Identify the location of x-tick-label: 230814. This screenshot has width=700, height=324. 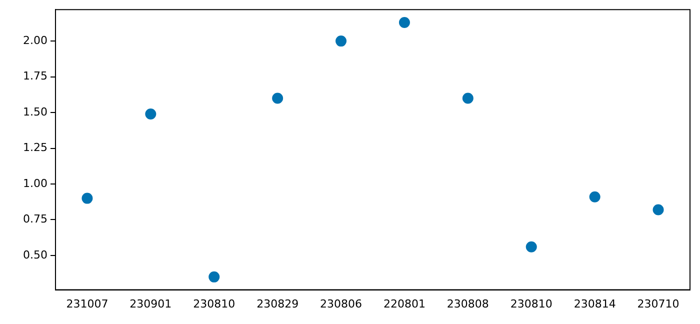
(595, 303).